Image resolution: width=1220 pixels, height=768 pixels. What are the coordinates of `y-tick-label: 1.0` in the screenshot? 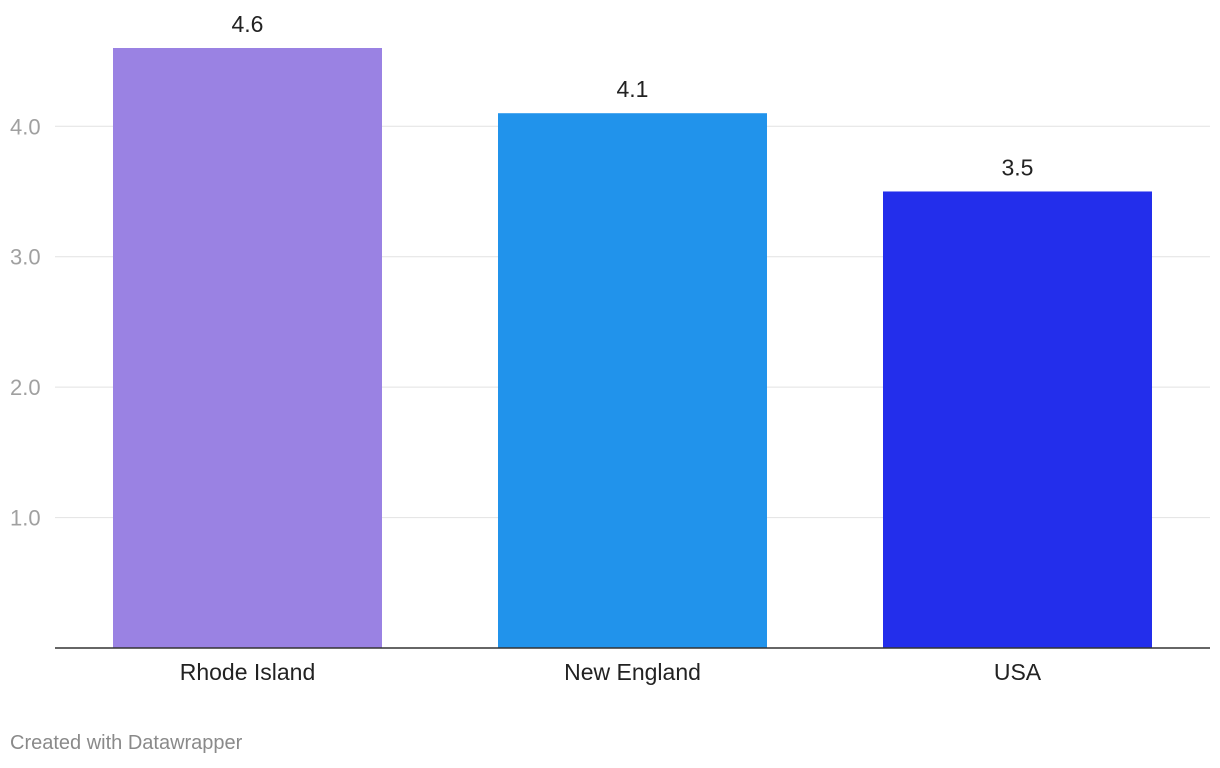 It's located at (25, 518).